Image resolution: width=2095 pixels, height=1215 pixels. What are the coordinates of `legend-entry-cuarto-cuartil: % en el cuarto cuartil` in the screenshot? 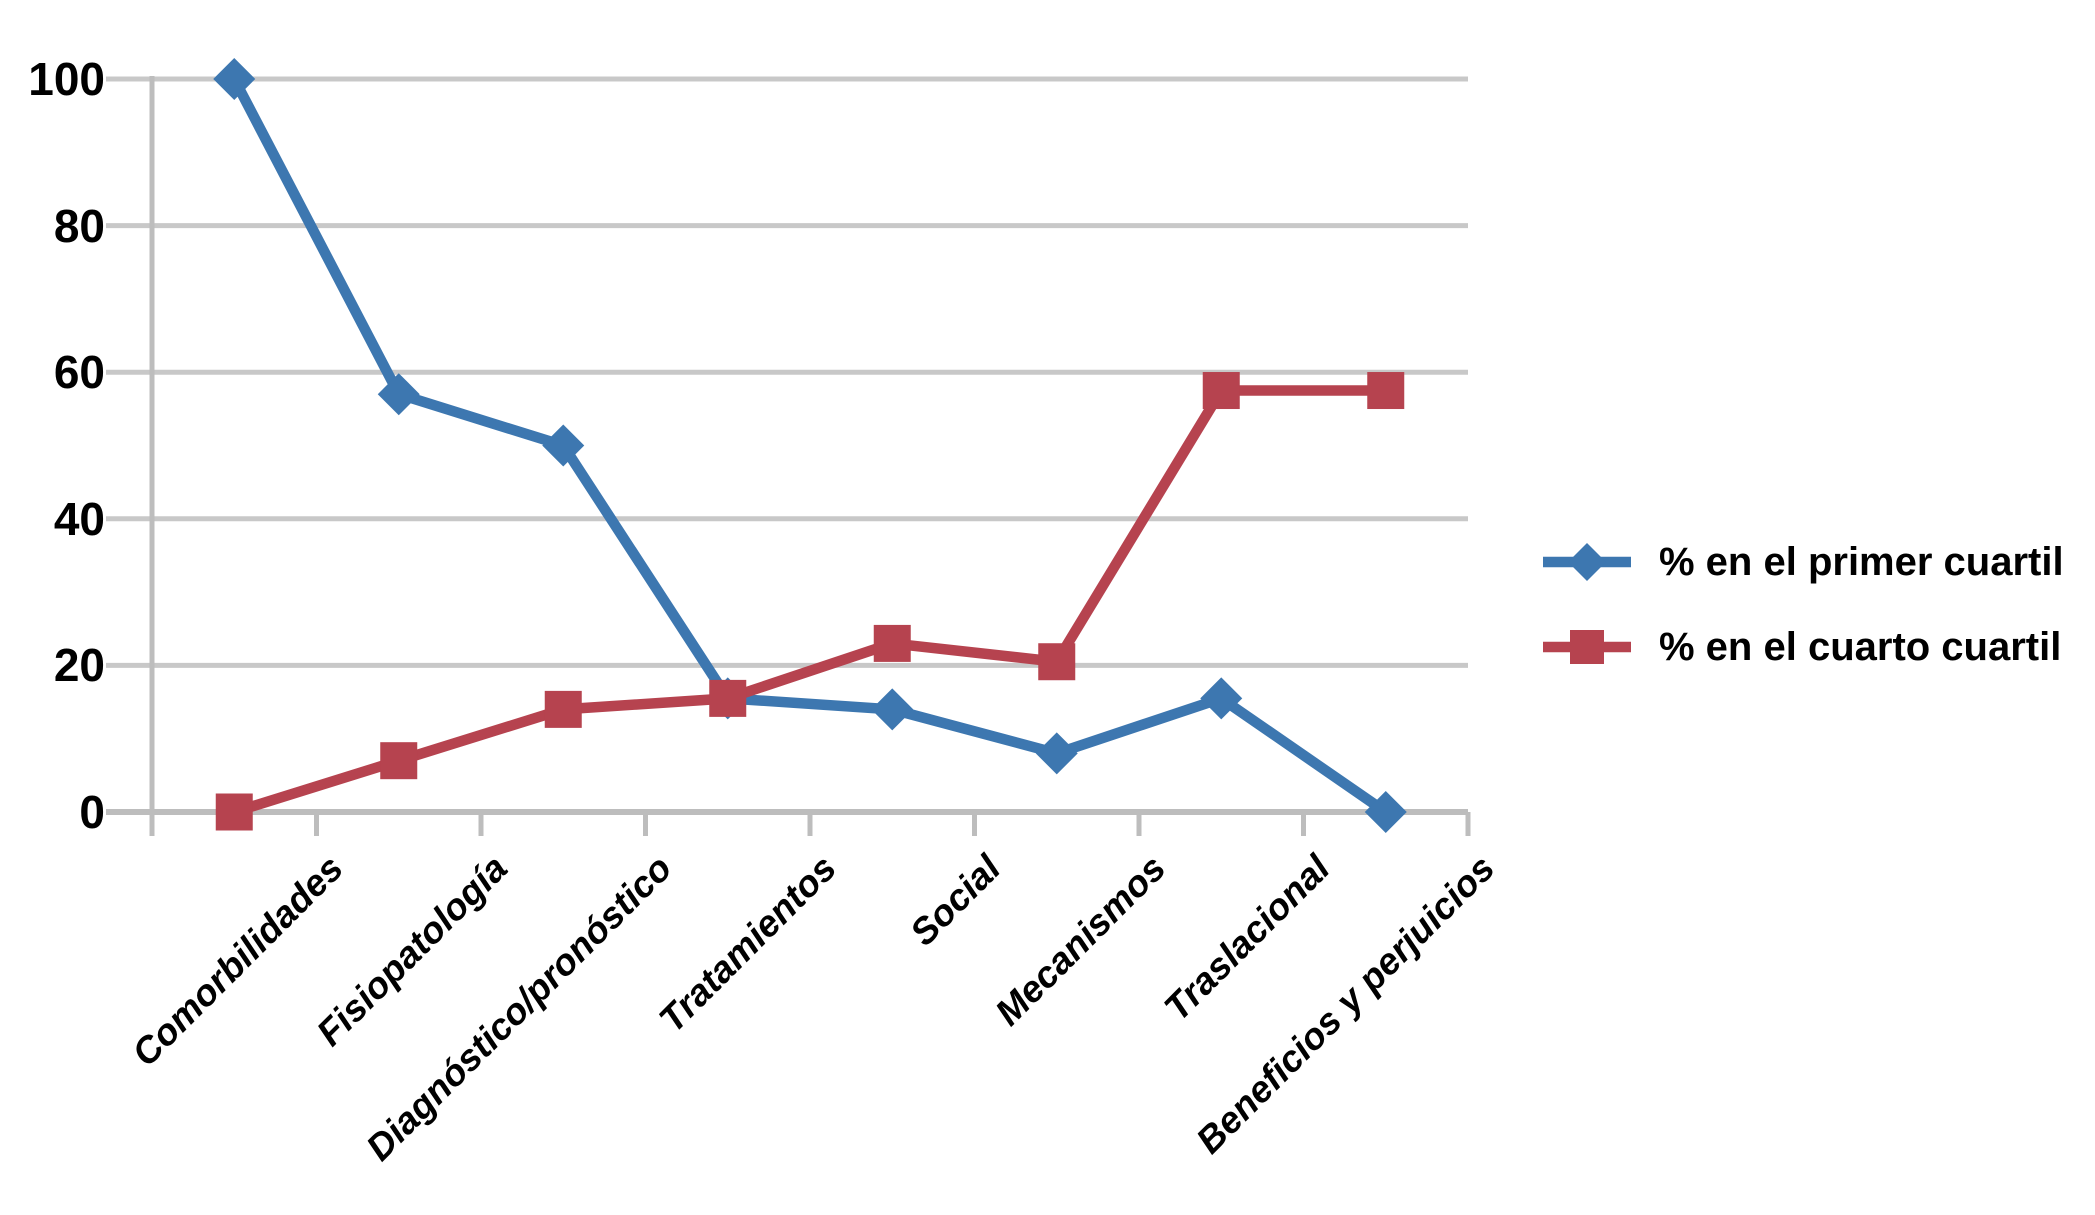 It's located at (1803, 647).